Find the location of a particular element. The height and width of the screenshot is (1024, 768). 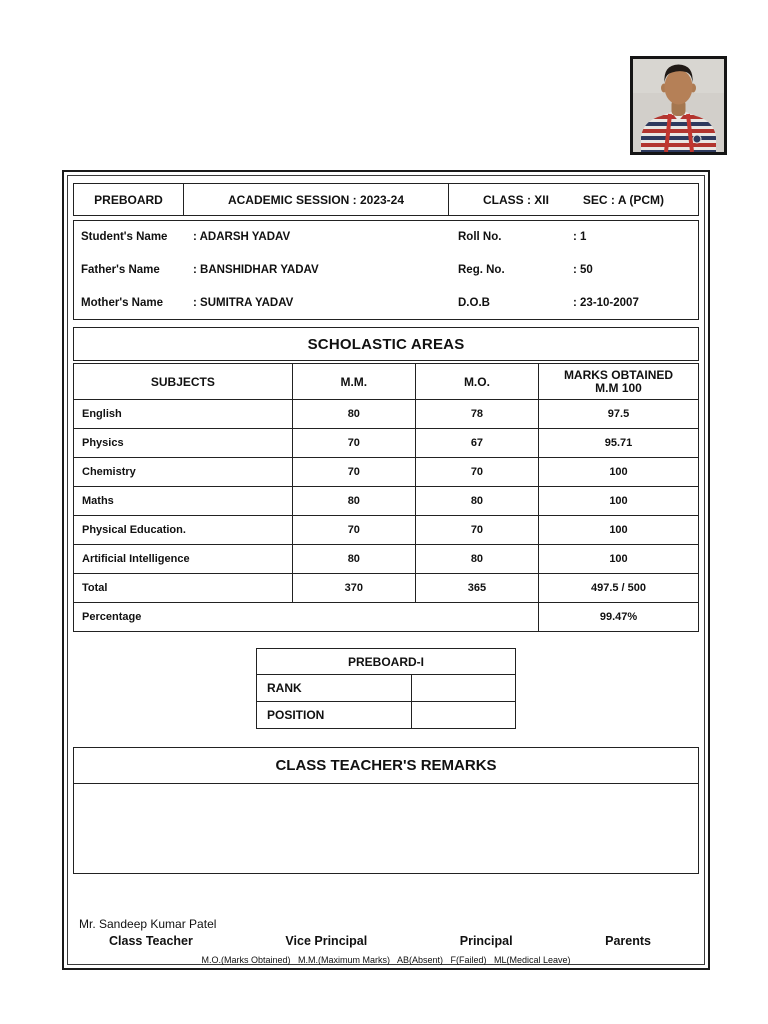

percentage-value-cell: 99.47% is located at coordinates (618, 617).